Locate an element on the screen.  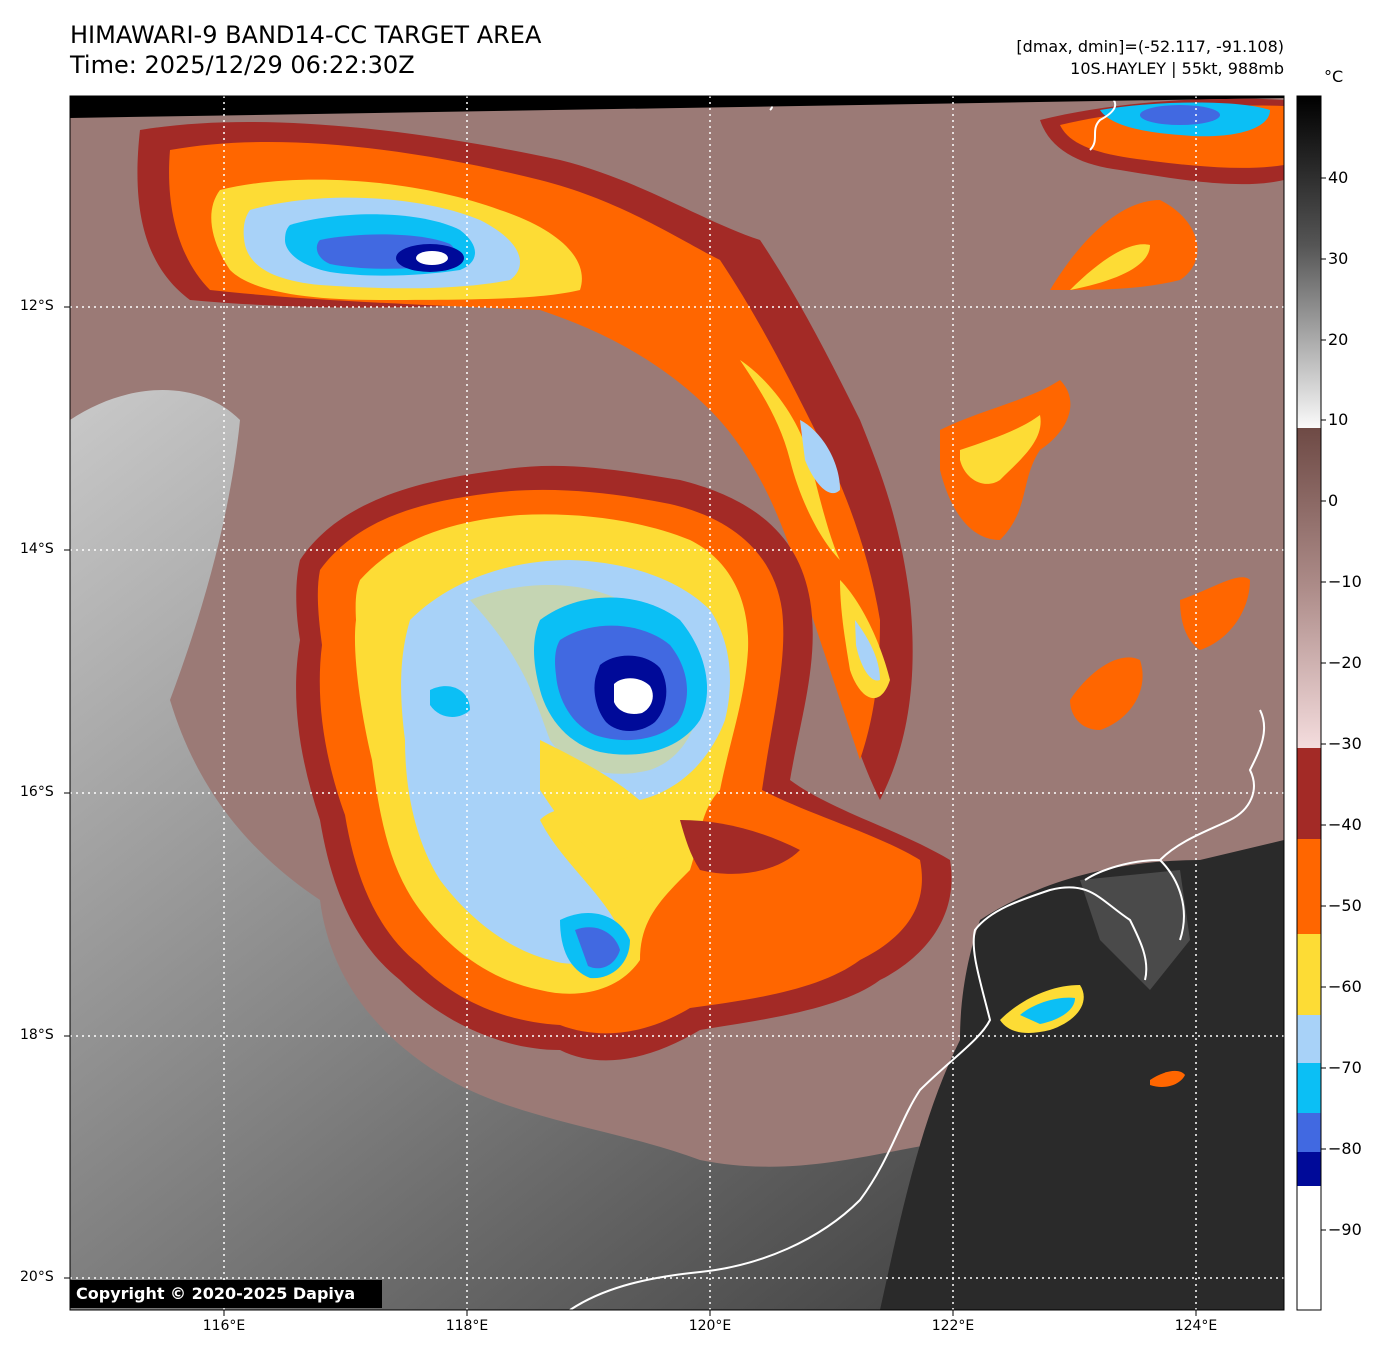
lon-label-122e: 122°E is located at coordinates (953, 1326).